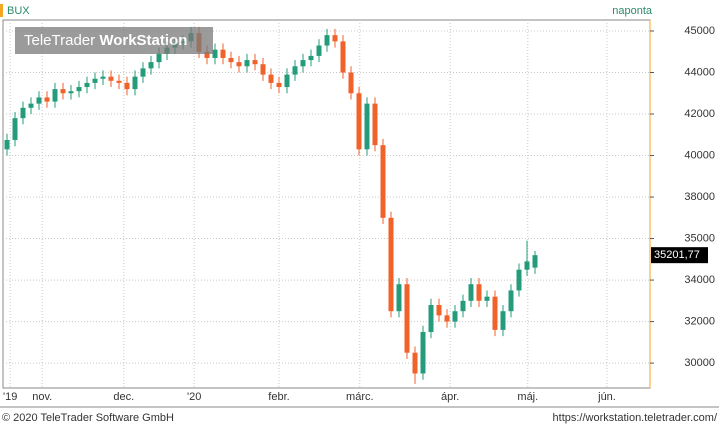 This screenshot has width=719, height=426. What do you see at coordinates (699, 72) in the screenshot?
I see `y-tick-label: 44000` at bounding box center [699, 72].